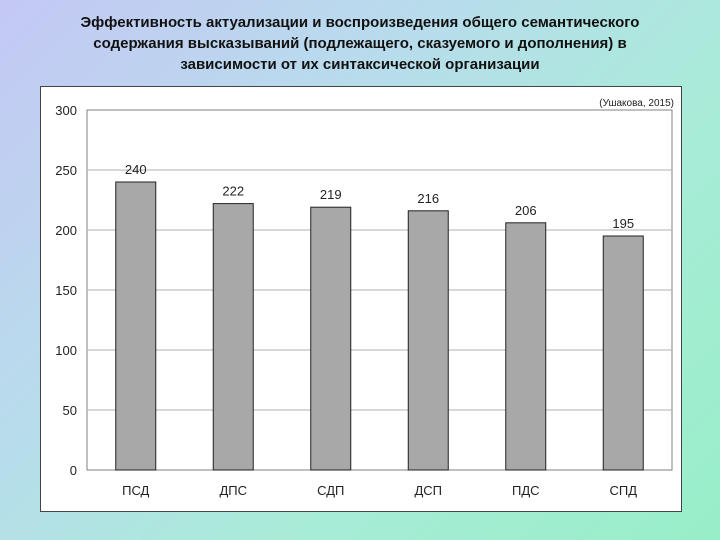 The width and height of the screenshot is (720, 540). What do you see at coordinates (233, 191) in the screenshot?
I see `bar-value-label: 222` at bounding box center [233, 191].